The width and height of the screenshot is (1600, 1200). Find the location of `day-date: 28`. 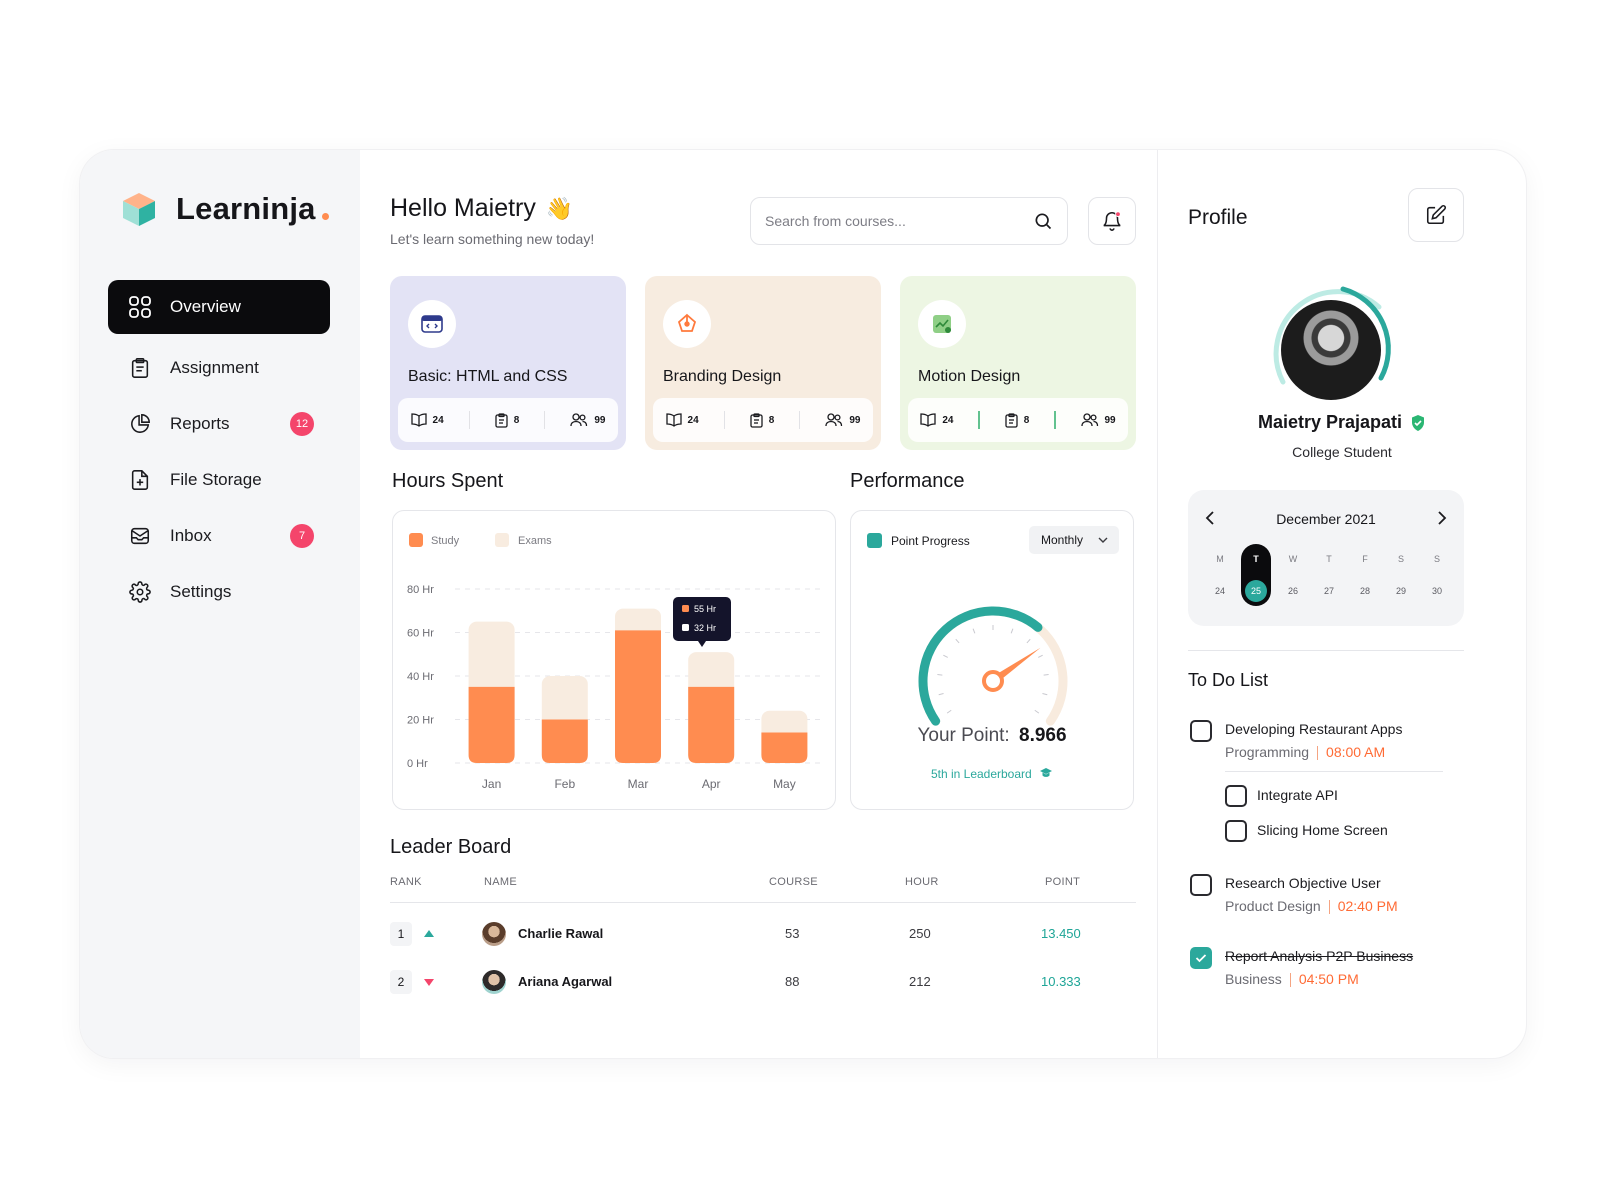

day-date: 28 is located at coordinates (1364, 591).